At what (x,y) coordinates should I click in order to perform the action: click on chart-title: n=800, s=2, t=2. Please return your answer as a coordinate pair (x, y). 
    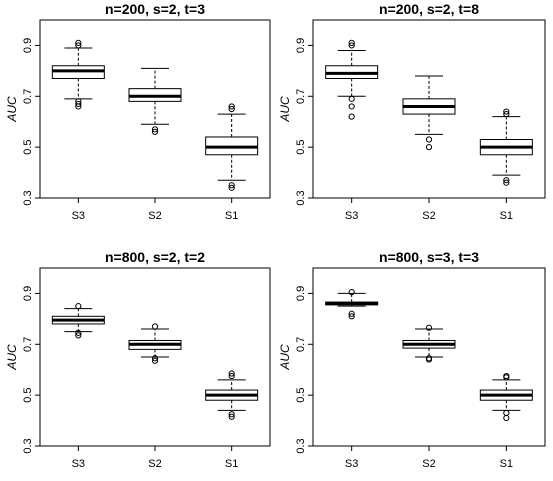
    Looking at the image, I should click on (155, 257).